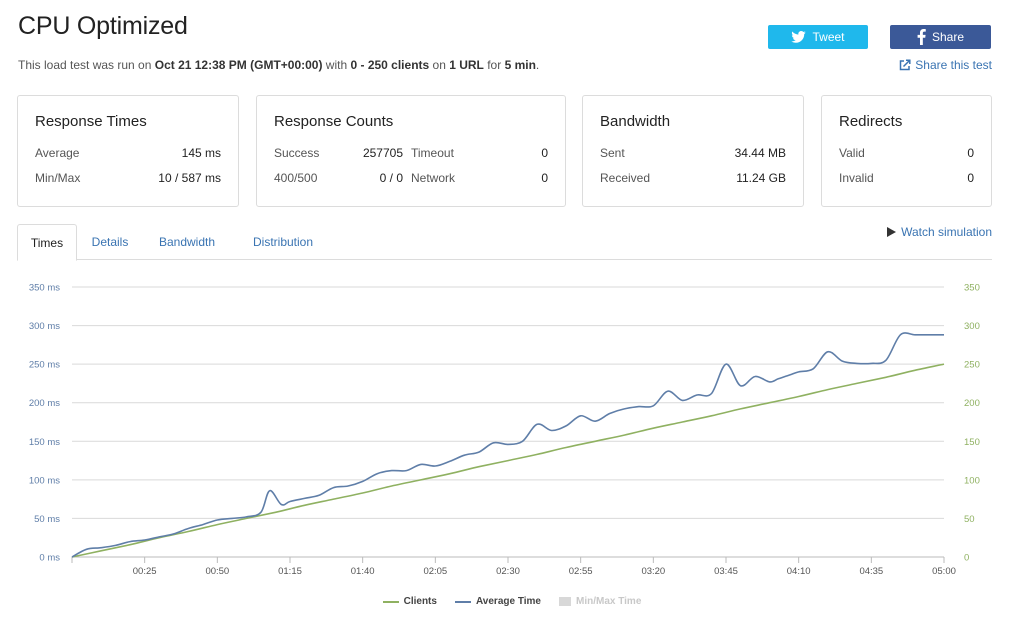 The image size is (1024, 621). Describe the element at coordinates (44, 365) in the screenshot. I see `y-left-tick-label: 250 ms` at that location.